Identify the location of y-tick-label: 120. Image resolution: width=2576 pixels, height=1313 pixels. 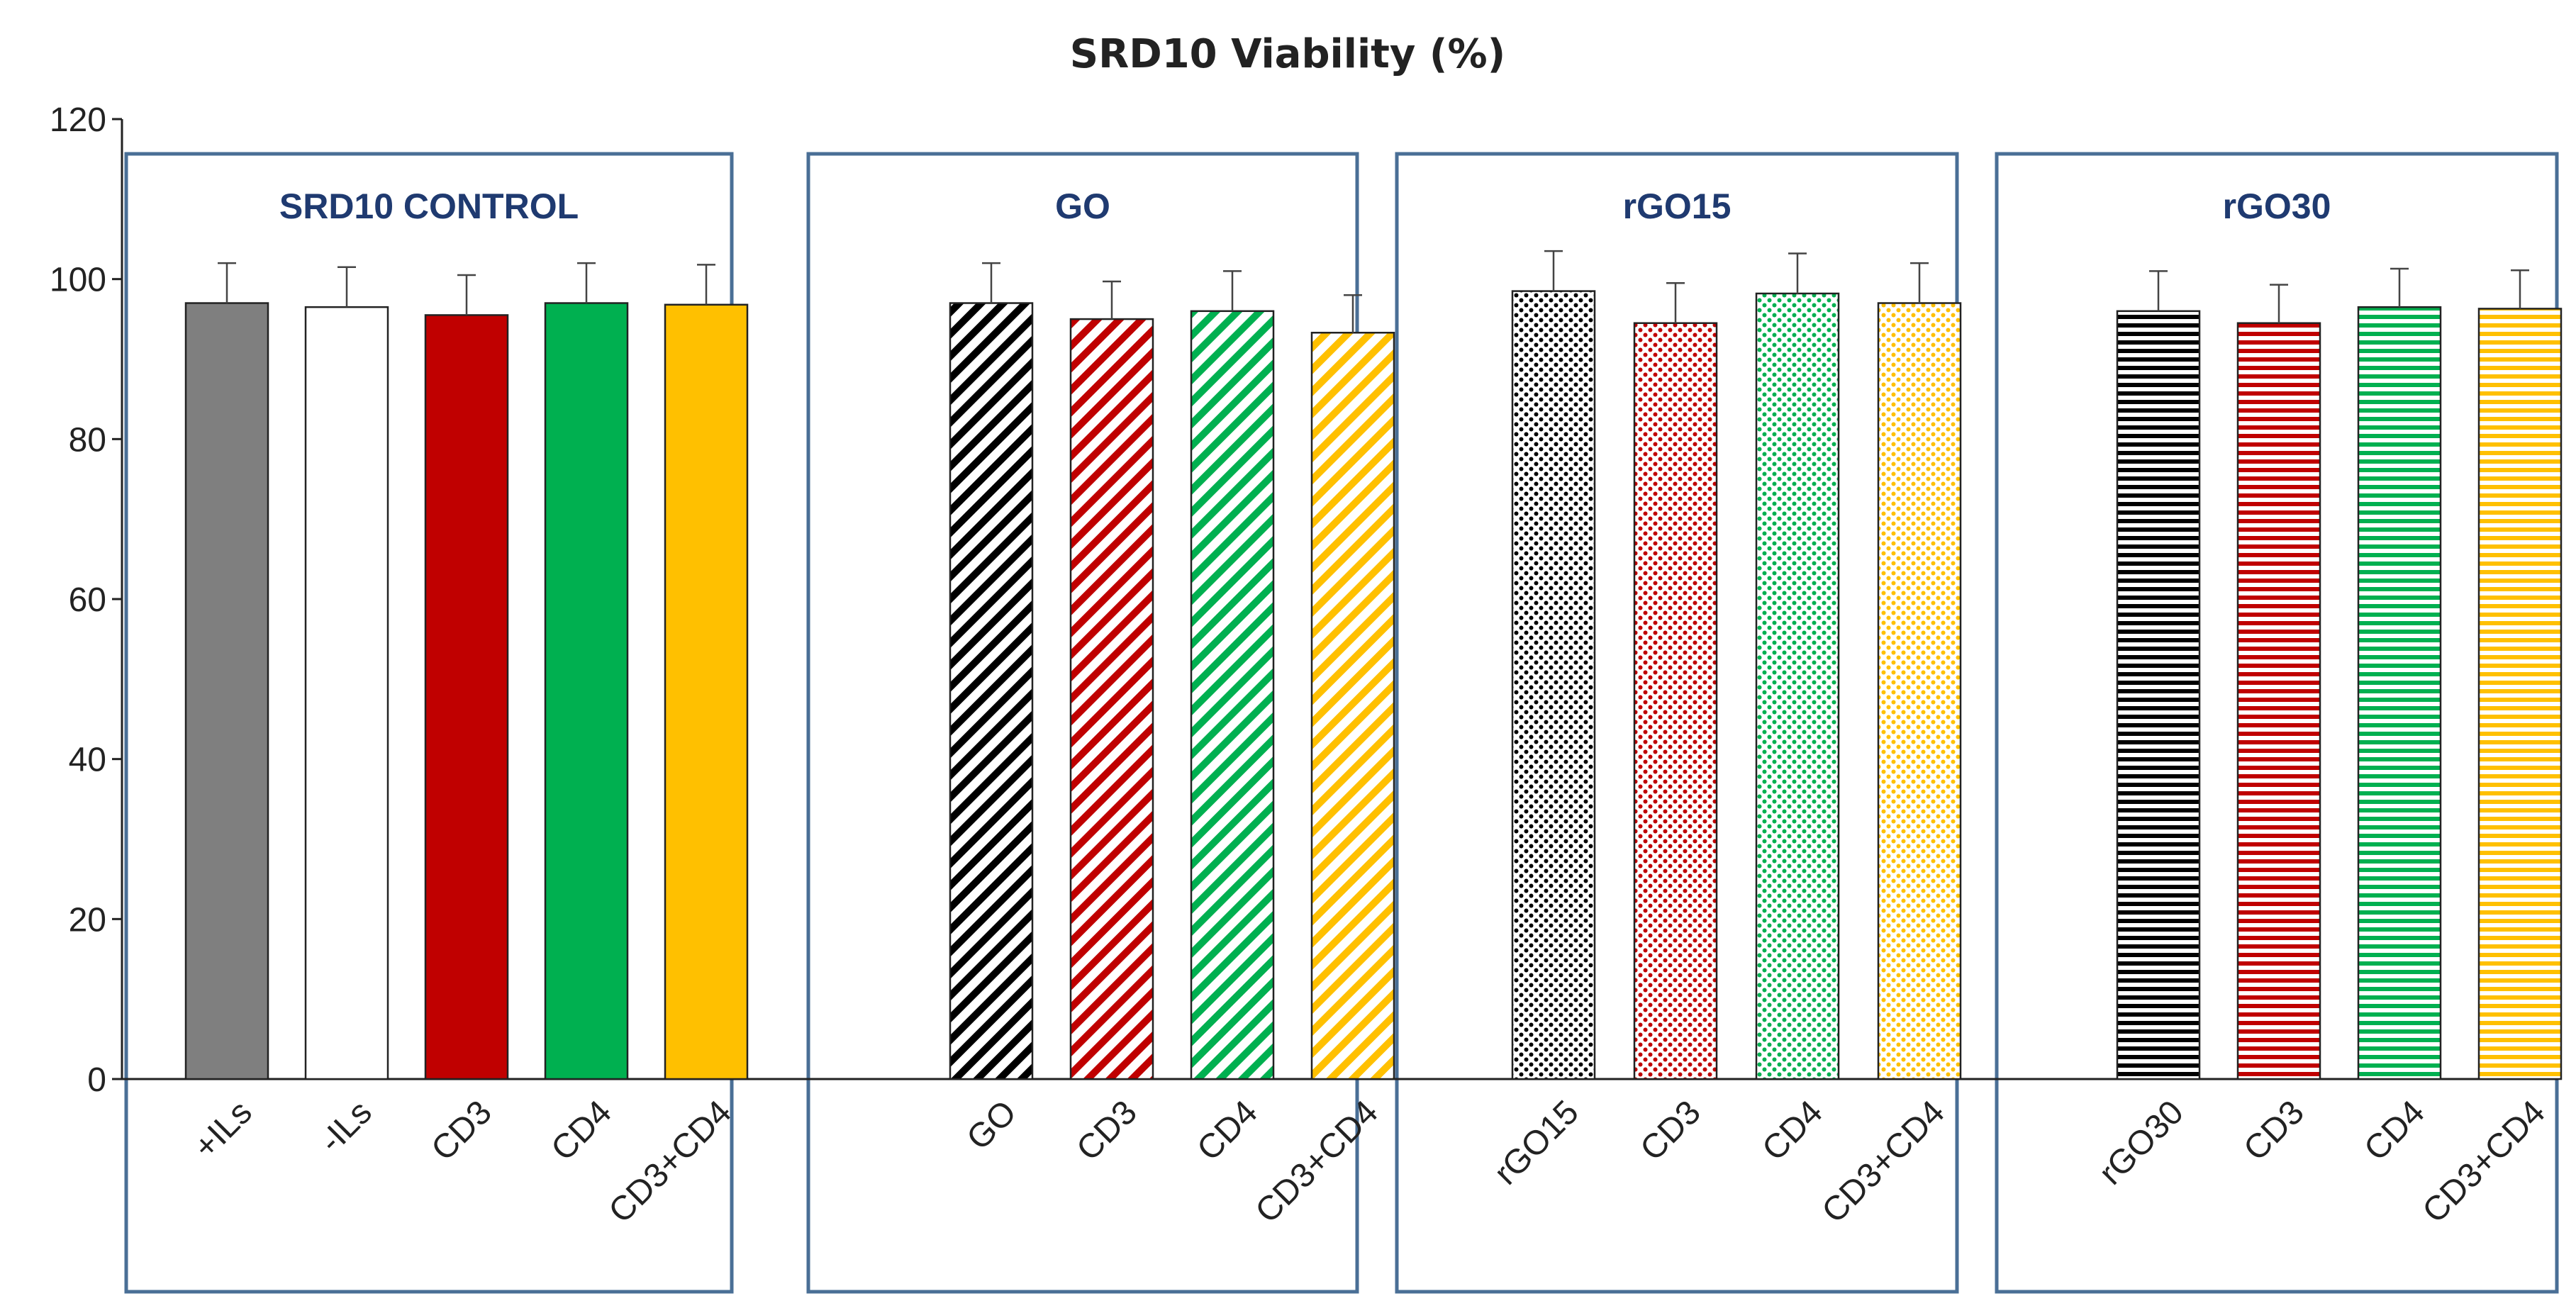
(78, 120).